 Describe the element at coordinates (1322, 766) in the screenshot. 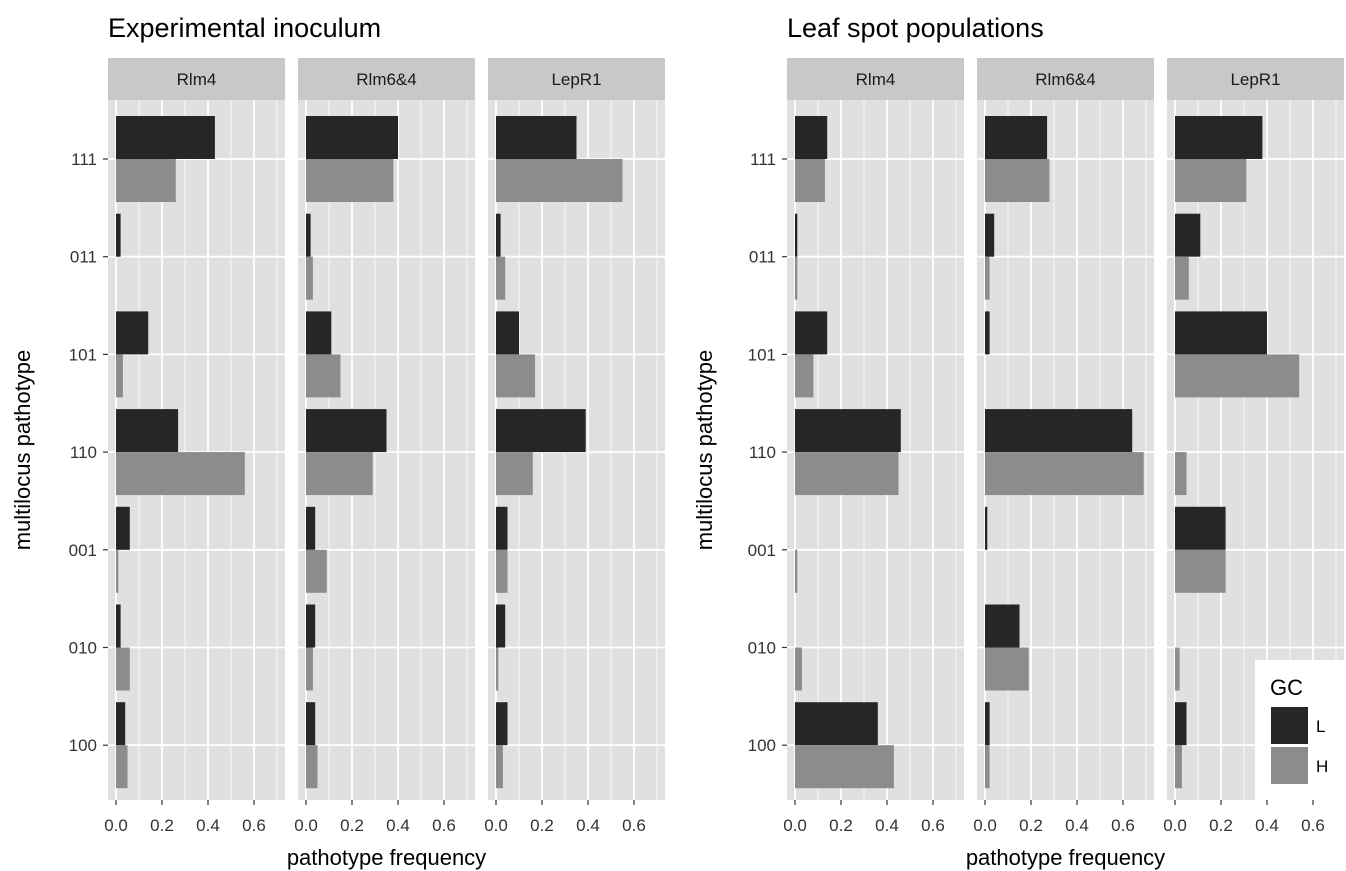

I see `legend-label-h: H` at that location.